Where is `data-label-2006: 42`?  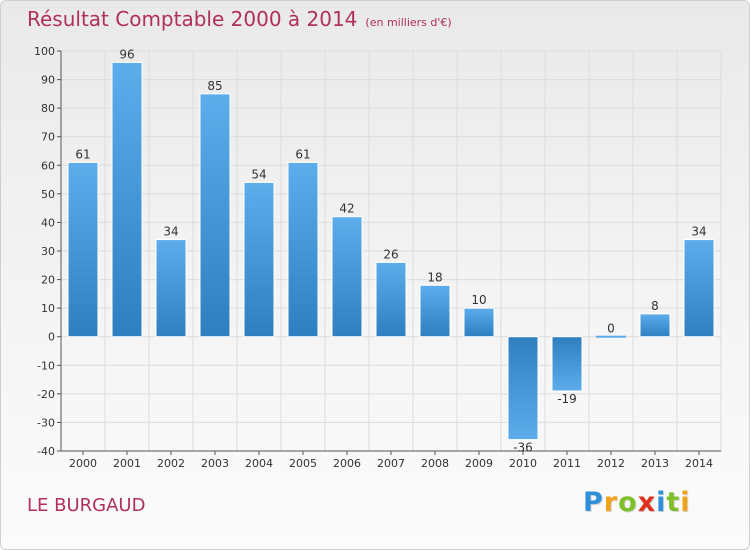
data-label-2006: 42 is located at coordinates (346, 209).